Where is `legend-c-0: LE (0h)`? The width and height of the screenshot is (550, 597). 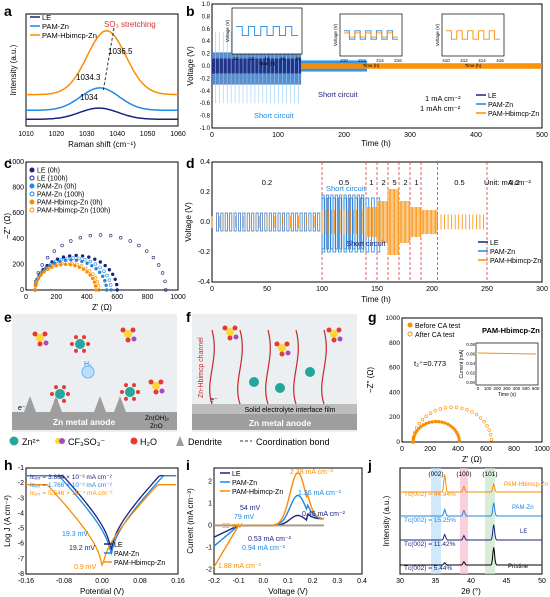 legend-c-0: LE (0h) is located at coordinates (48, 171).